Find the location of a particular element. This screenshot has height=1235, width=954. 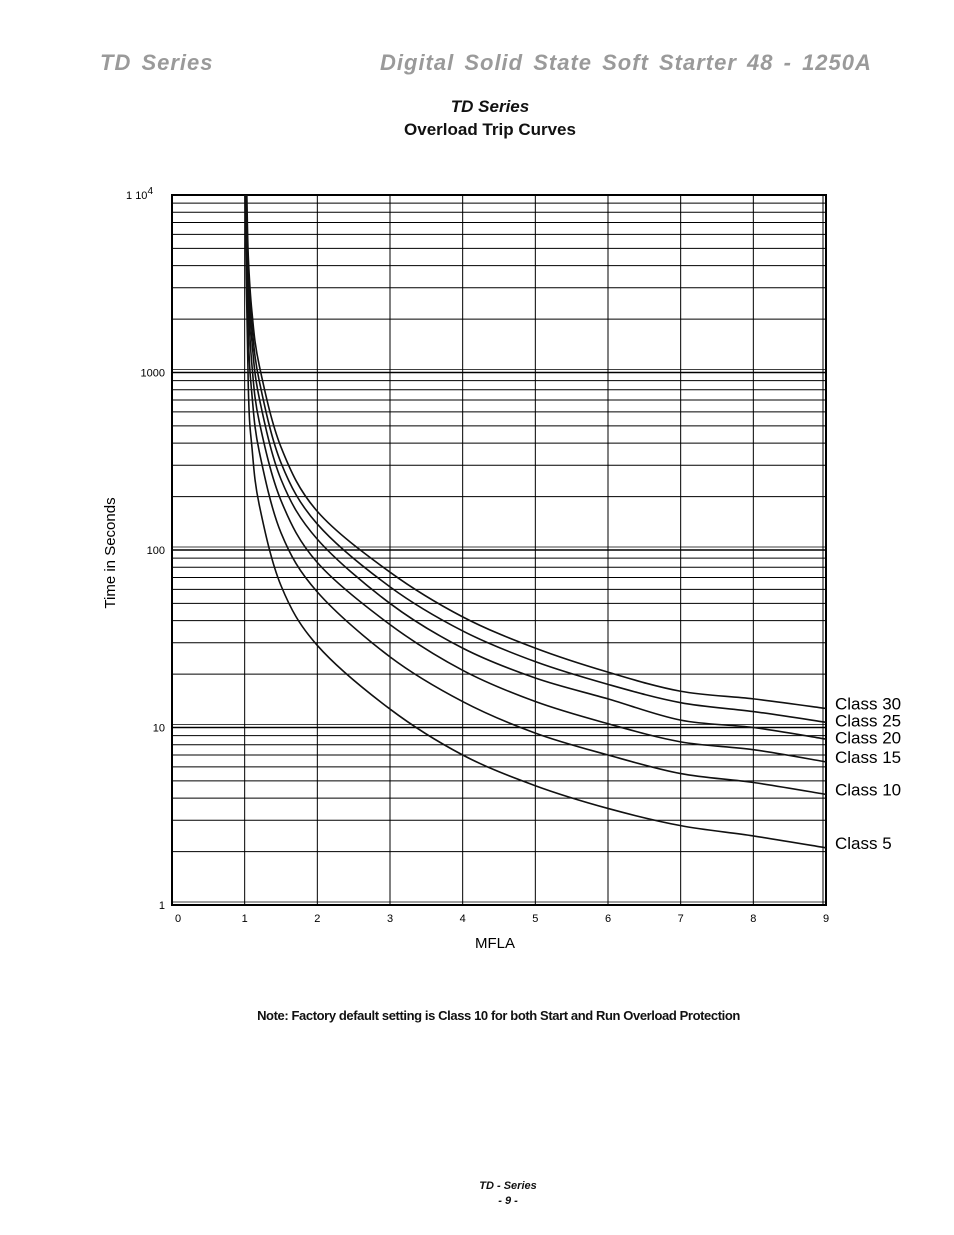

series-label-class-15: Class 15 is located at coordinates (868, 757).